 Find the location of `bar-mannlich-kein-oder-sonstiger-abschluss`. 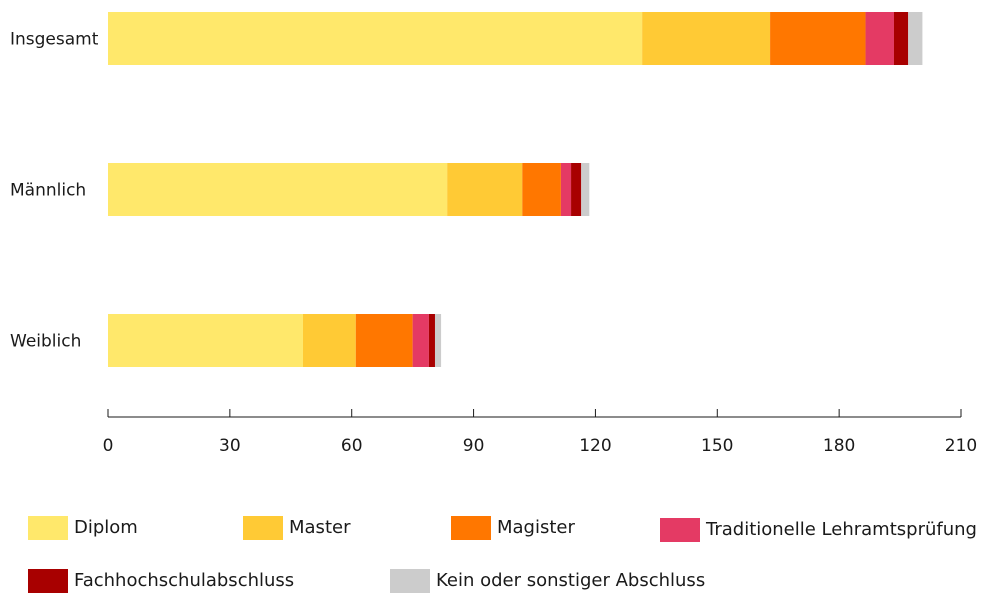

bar-mannlich-kein-oder-sonstiger-abschluss is located at coordinates (585, 189).